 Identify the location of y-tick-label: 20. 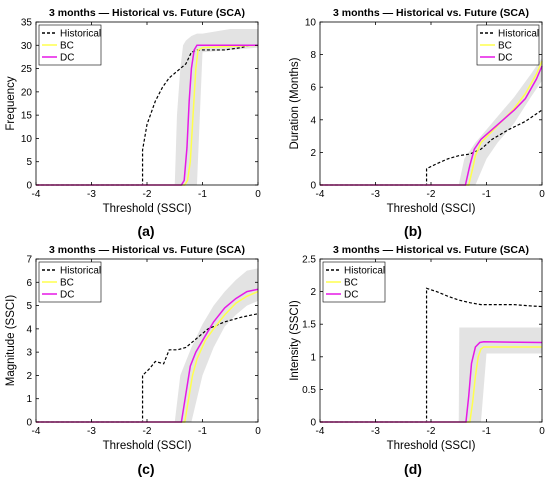
(27, 92).